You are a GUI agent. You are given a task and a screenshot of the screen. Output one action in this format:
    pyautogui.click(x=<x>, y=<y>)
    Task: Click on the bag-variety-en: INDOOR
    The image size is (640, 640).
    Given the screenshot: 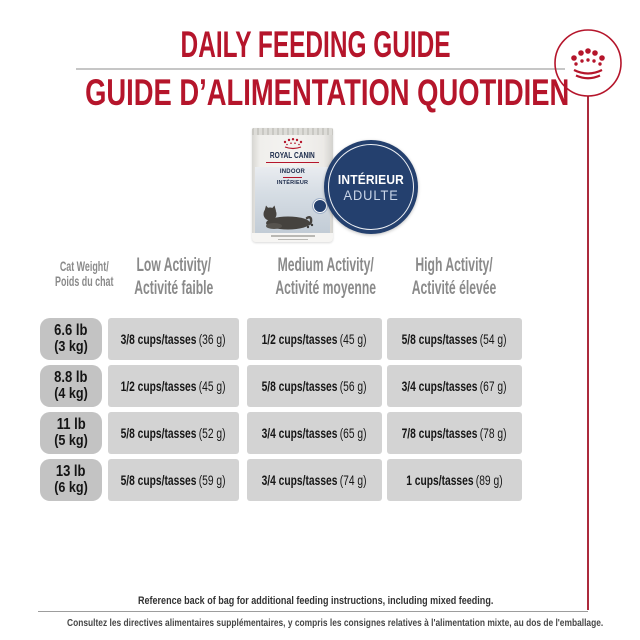 What is the action you would take?
    pyautogui.click(x=292, y=172)
    